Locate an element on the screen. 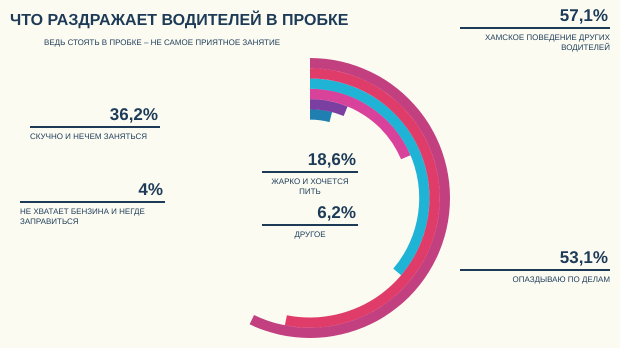 This screenshot has height=348, width=620. category-label: НЕ ХВАТАЕТ БЕНЗИНА И НЕГДЕ ЗАПРАВИТЬСЯ is located at coordinates (83, 217).